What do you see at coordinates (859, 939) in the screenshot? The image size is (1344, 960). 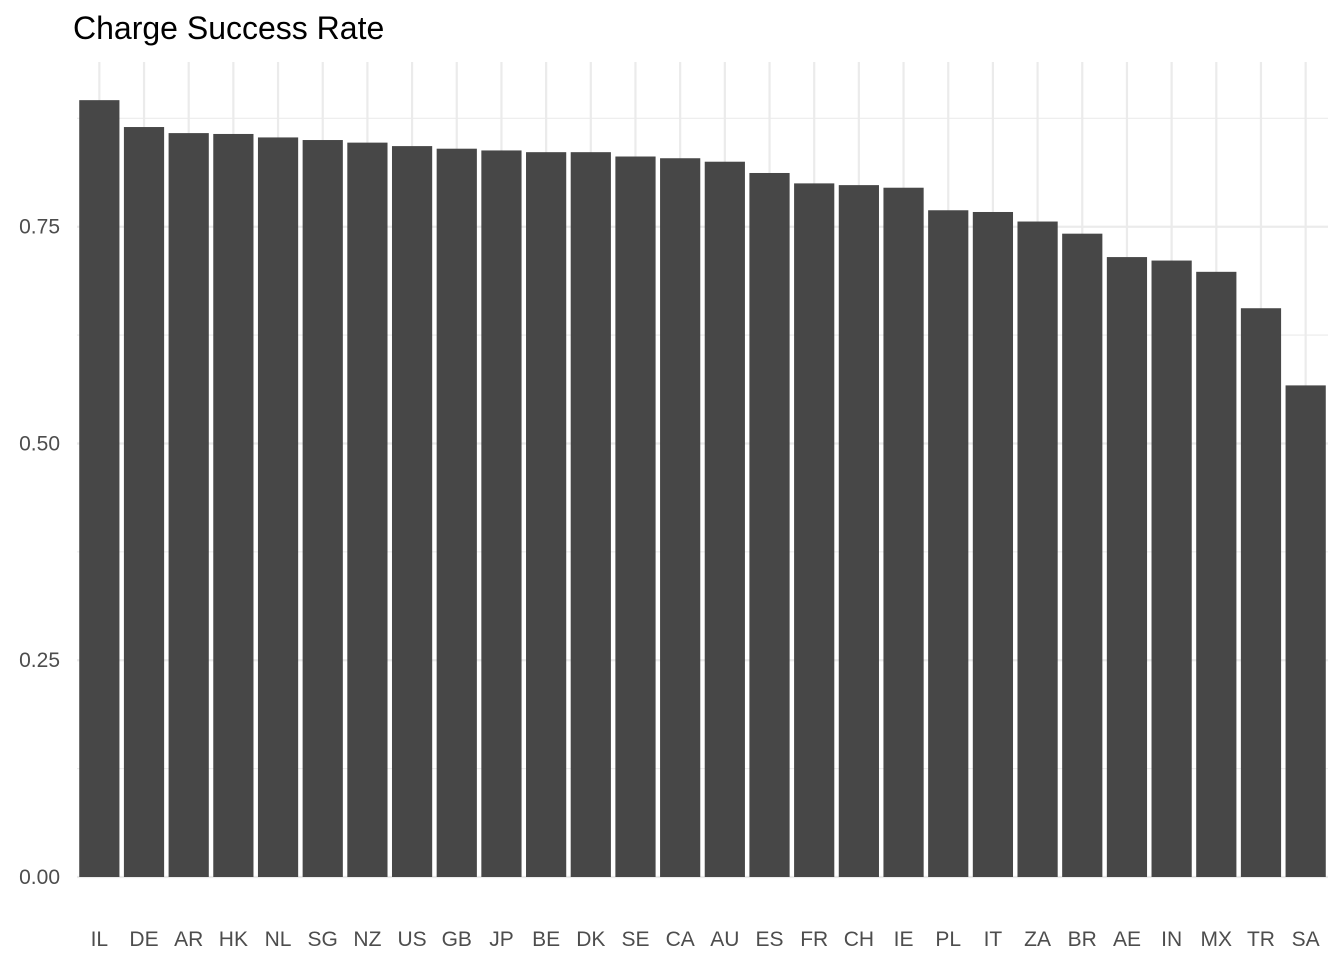 I see `x-tick-label: CH` at bounding box center [859, 939].